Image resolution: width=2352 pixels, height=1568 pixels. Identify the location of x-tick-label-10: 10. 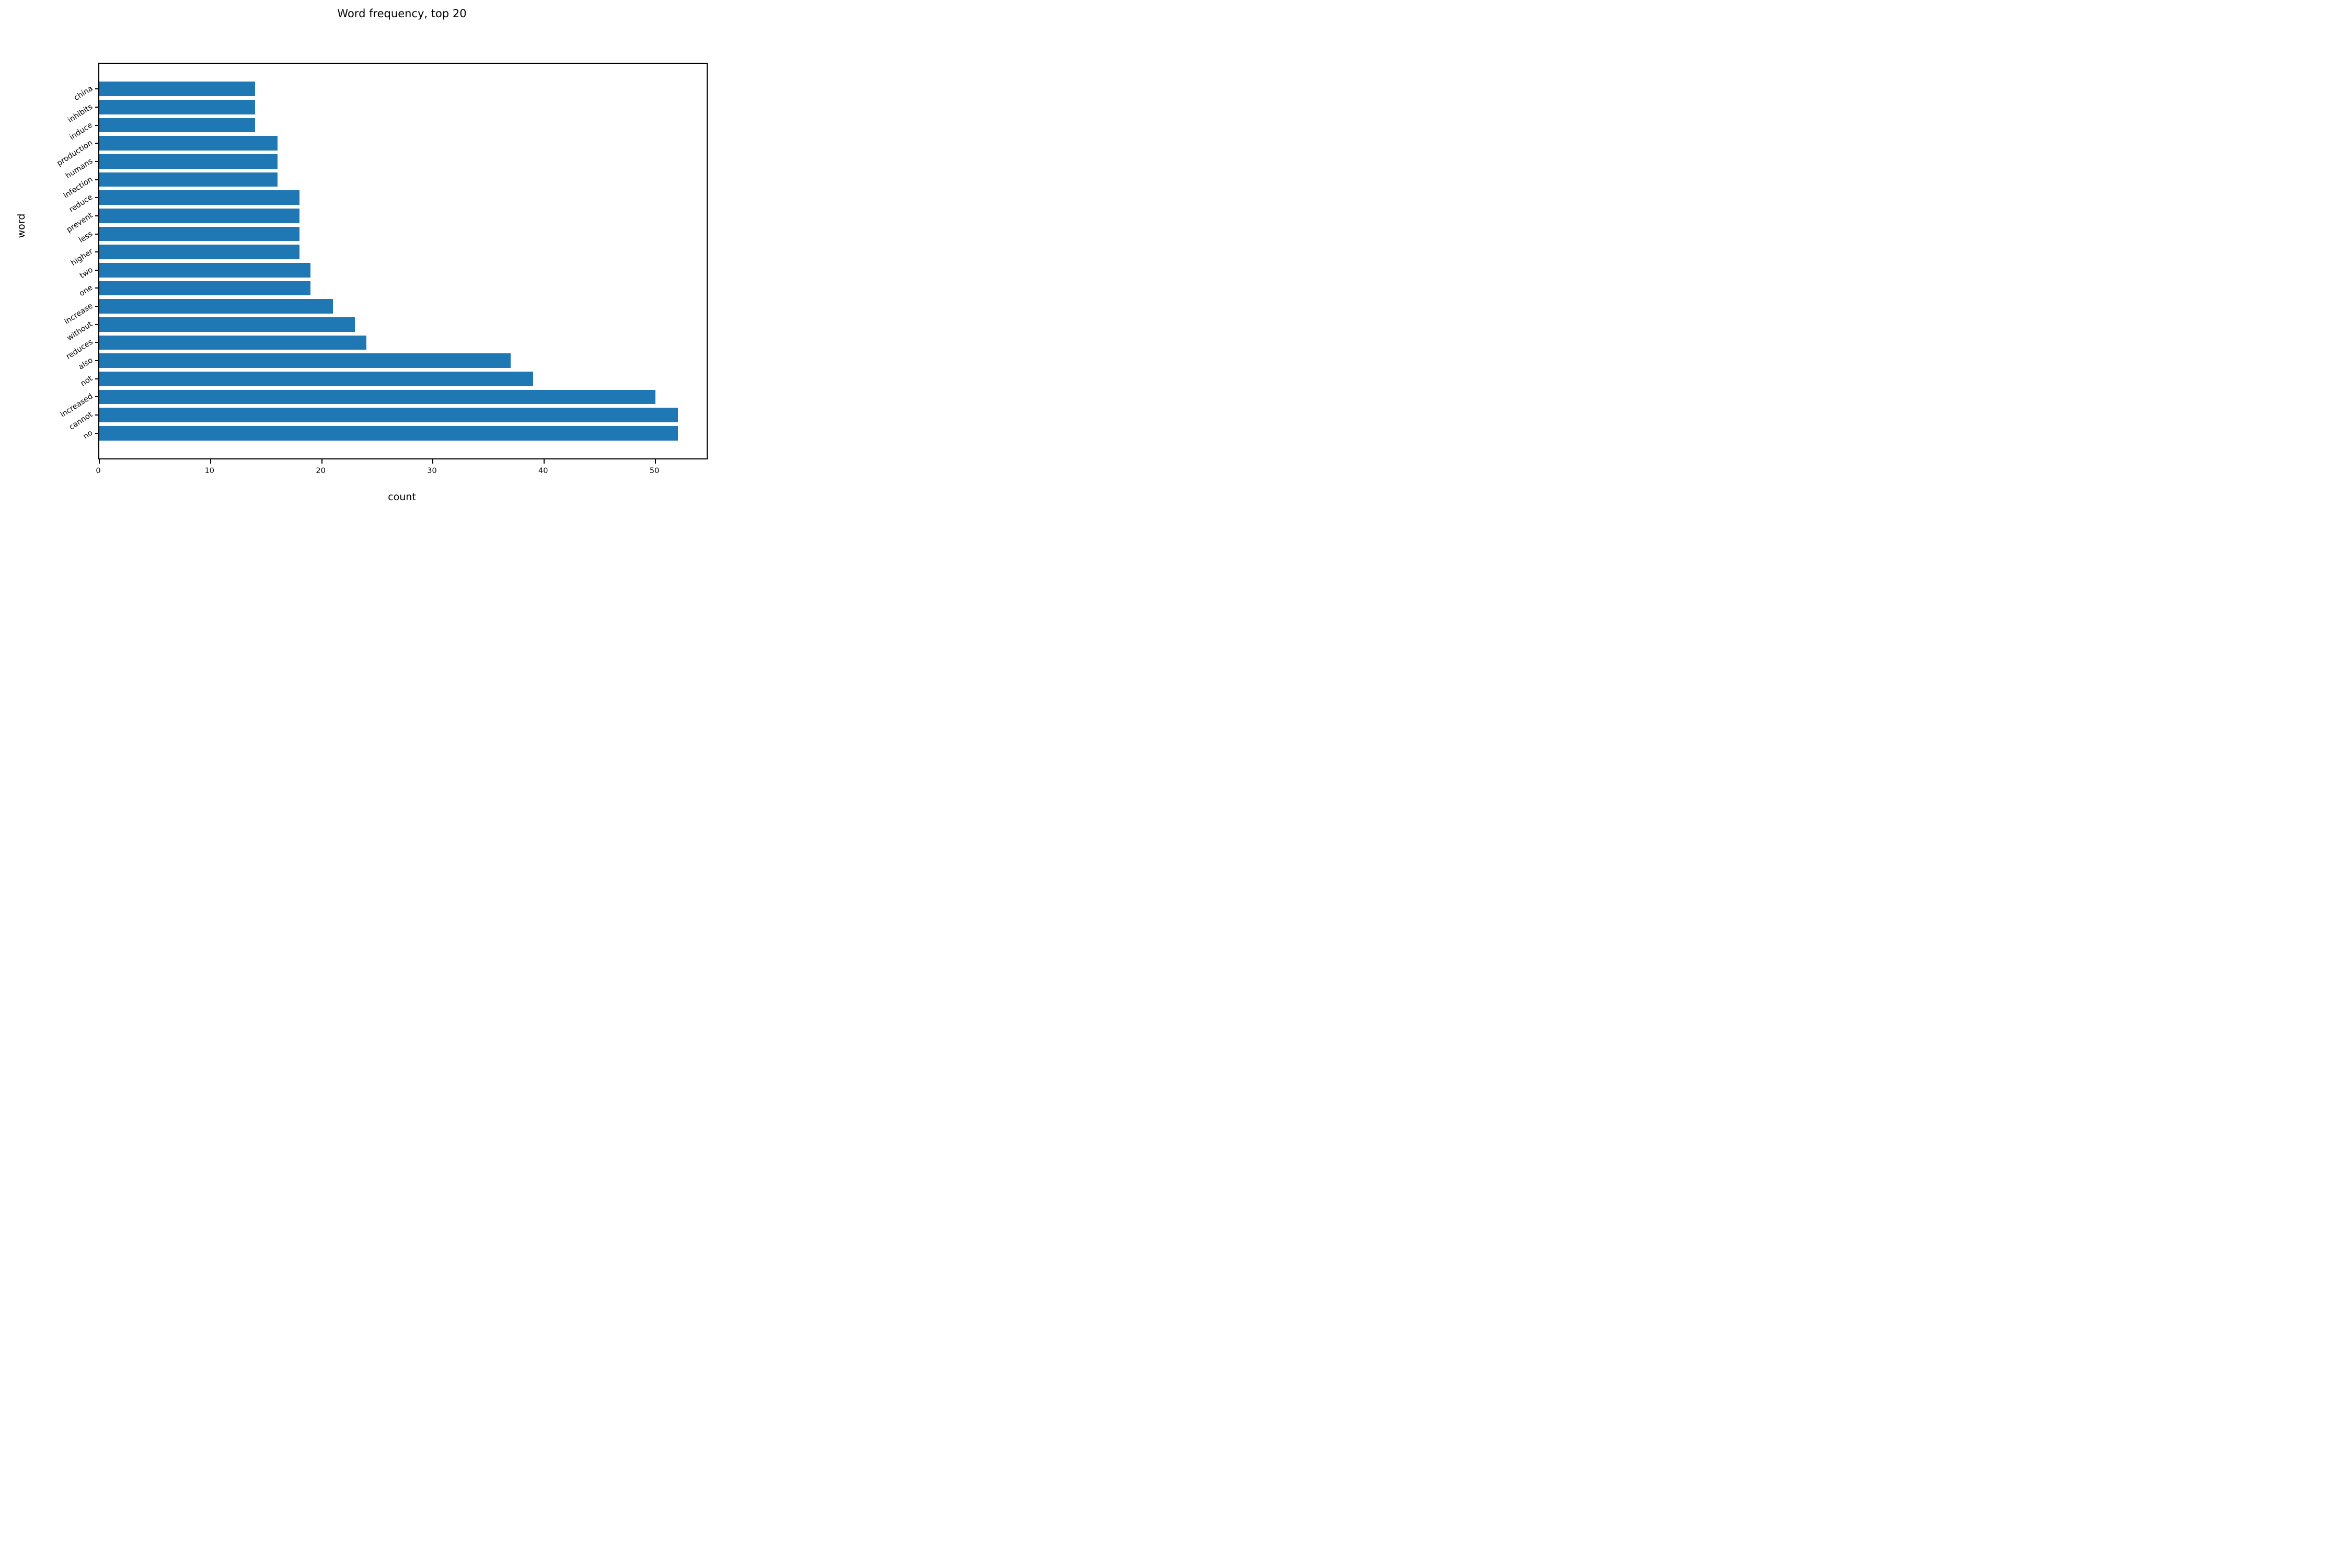
(209, 471).